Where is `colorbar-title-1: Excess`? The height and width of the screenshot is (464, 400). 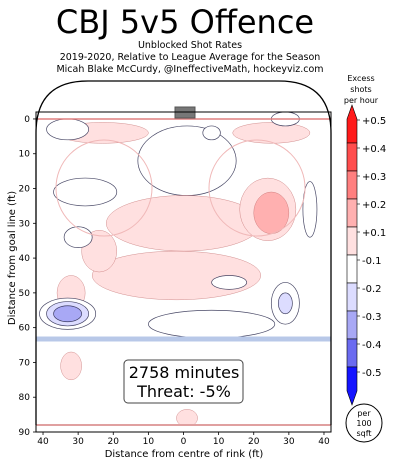
colorbar-title-1: Excess is located at coordinates (360, 78).